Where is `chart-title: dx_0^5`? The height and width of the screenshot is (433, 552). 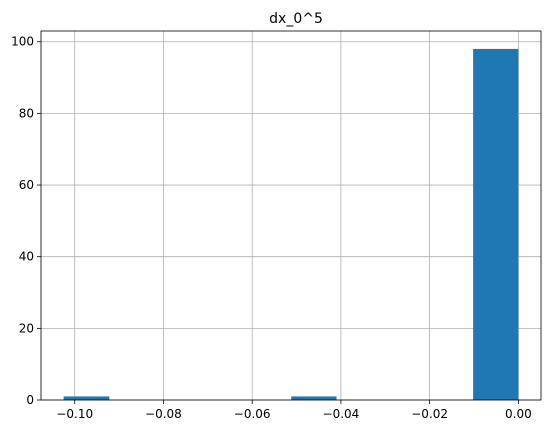
chart-title: dx_0^5 is located at coordinates (296, 19).